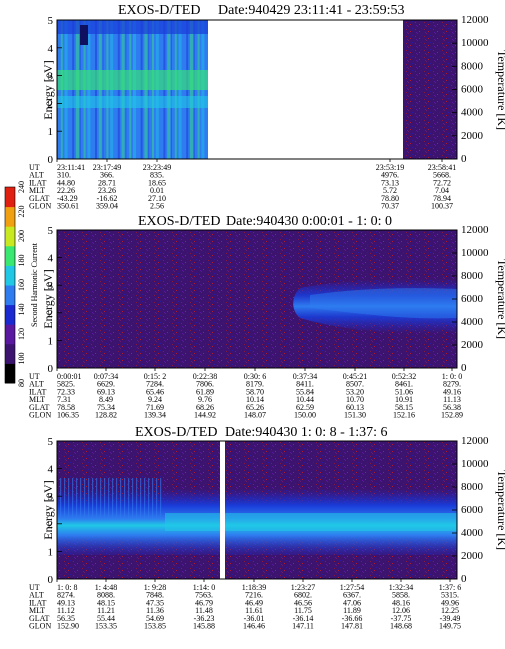  I want to click on ephemeris-value: 148.07, so click(255, 415).